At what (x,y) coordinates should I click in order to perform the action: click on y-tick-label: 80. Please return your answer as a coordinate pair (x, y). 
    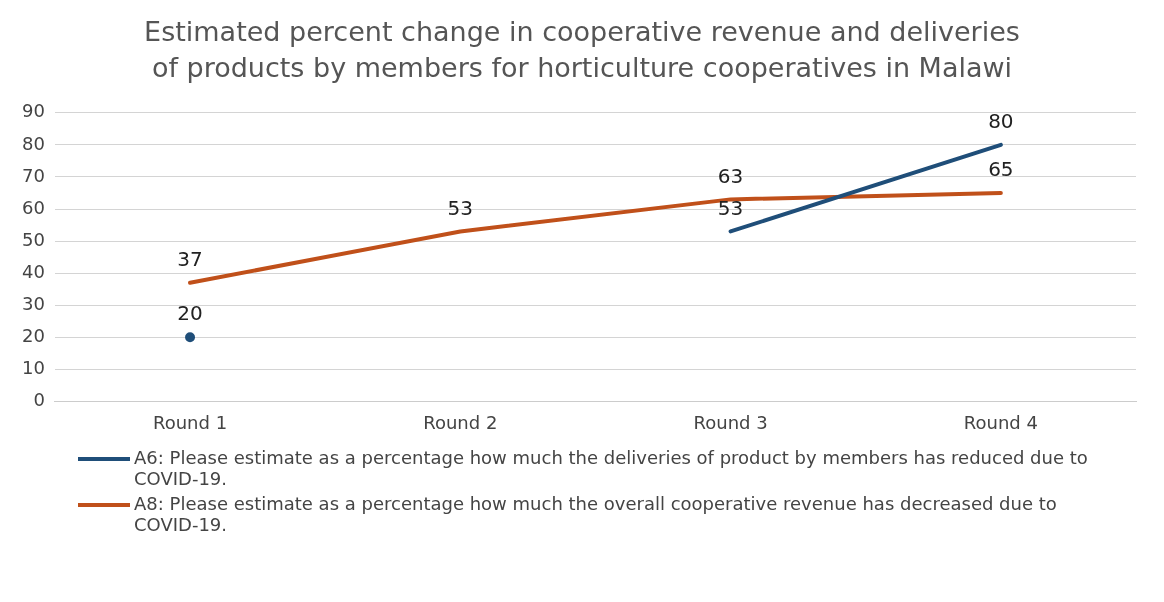
    Looking at the image, I should click on (33, 143).